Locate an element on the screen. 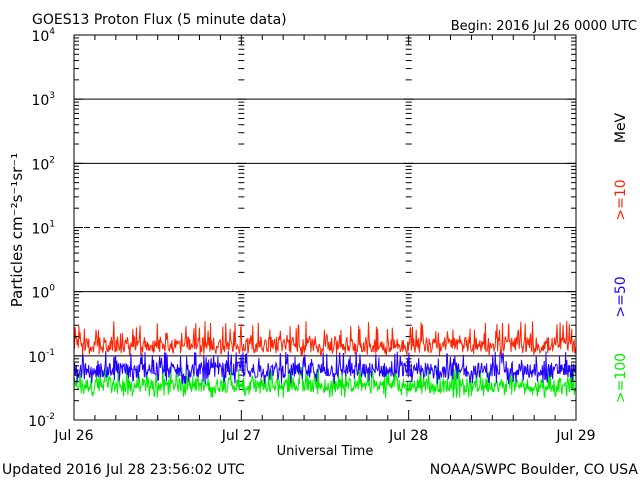 This screenshot has width=640, height=480. source-credit: NOAA/SWPC Boulder, CO USA is located at coordinates (534, 470).